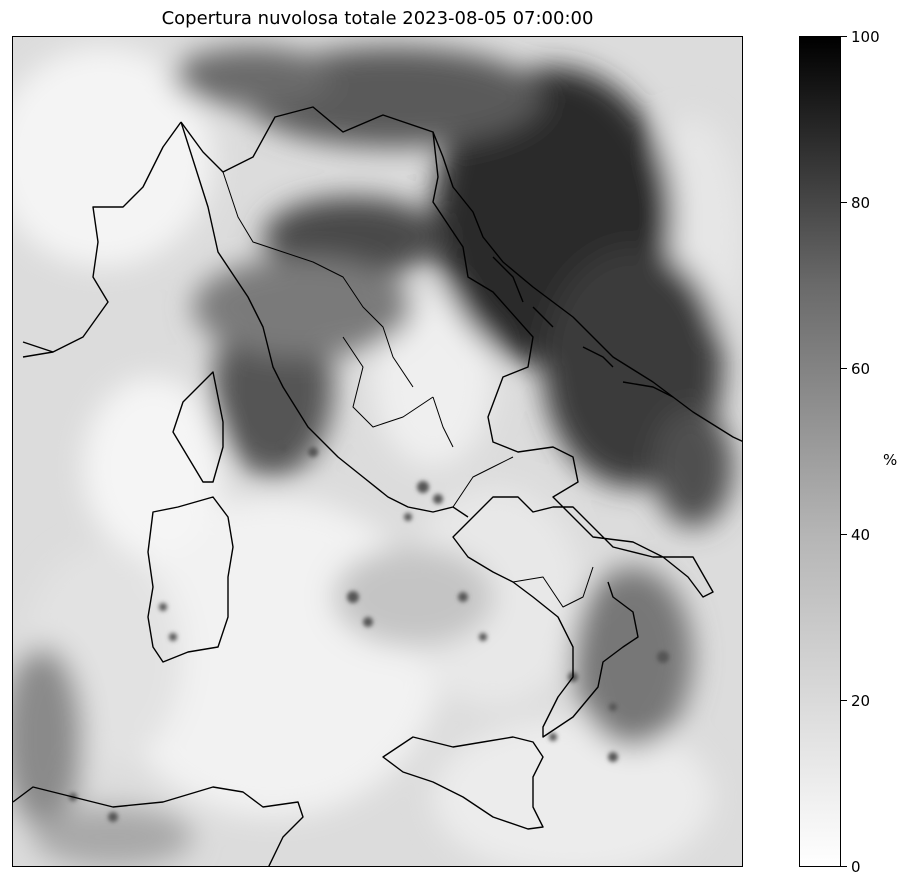 The height and width of the screenshot is (889, 910). I want to click on colorbar-tick-label: 80, so click(861, 203).